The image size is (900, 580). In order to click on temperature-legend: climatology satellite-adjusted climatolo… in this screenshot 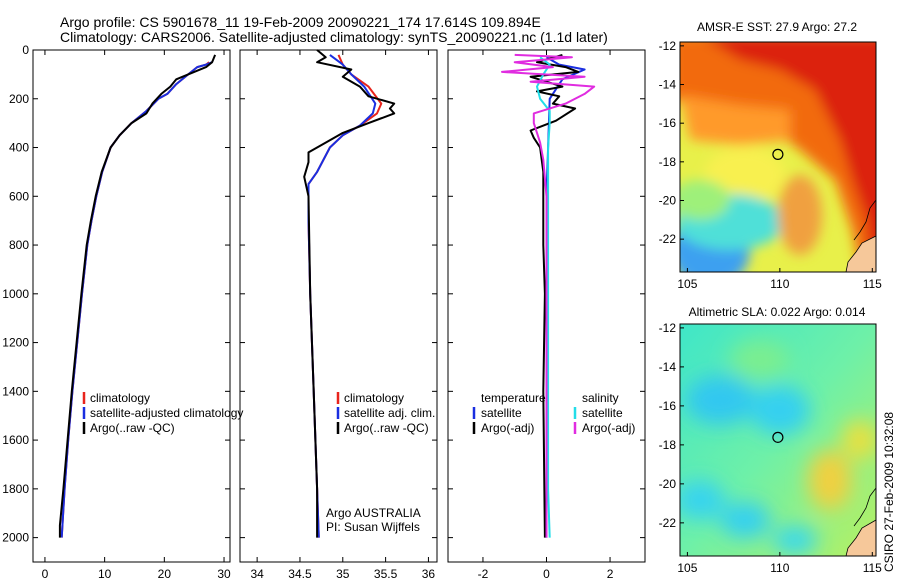, I will do `click(162, 413)`.